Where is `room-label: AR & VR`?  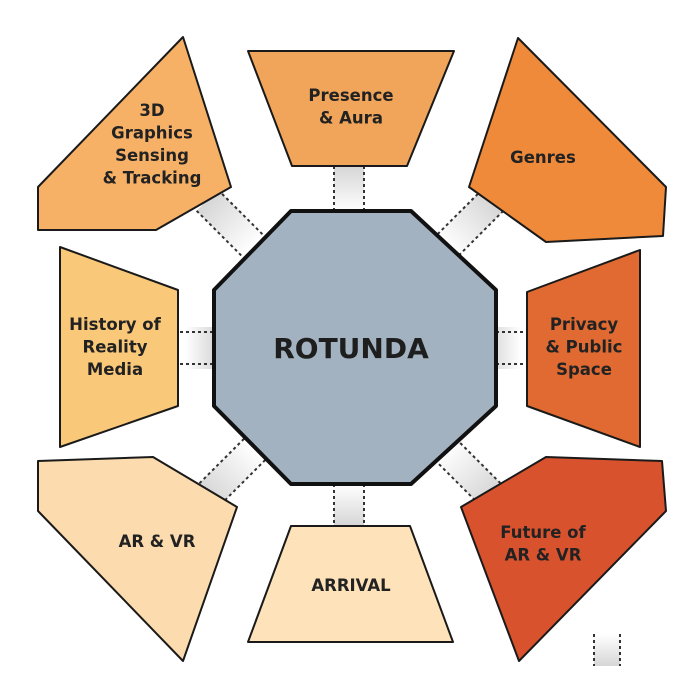 room-label: AR & VR is located at coordinates (157, 541).